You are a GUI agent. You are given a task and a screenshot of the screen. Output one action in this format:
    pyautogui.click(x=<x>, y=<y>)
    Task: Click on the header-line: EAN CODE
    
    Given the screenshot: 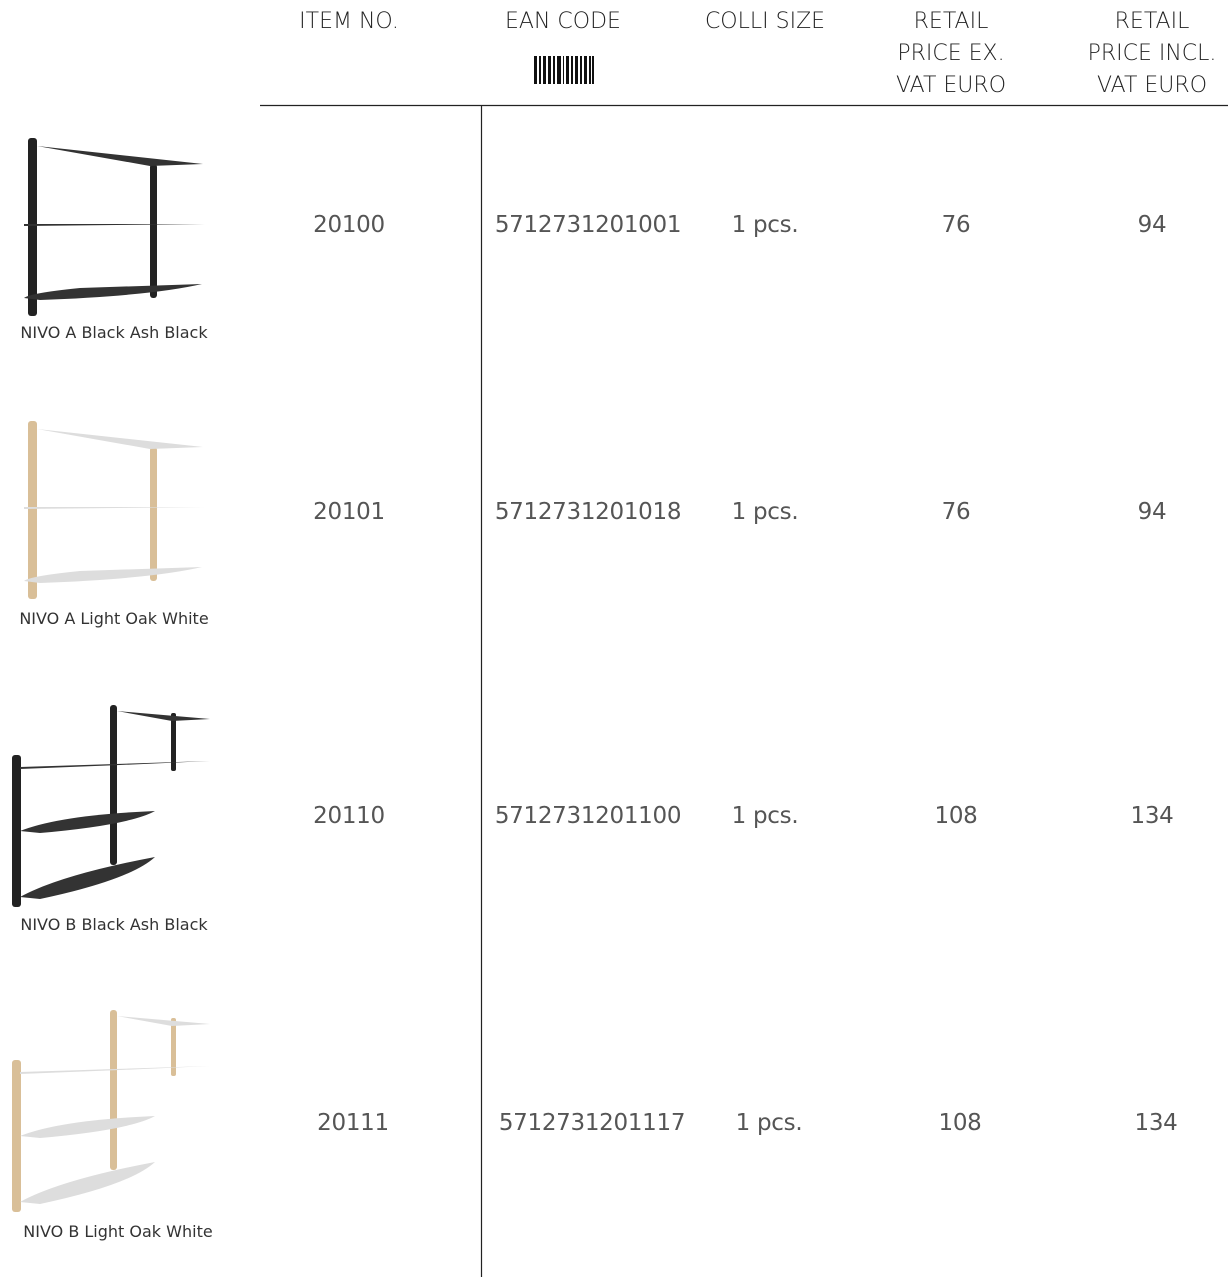 What is the action you would take?
    pyautogui.click(x=563, y=21)
    